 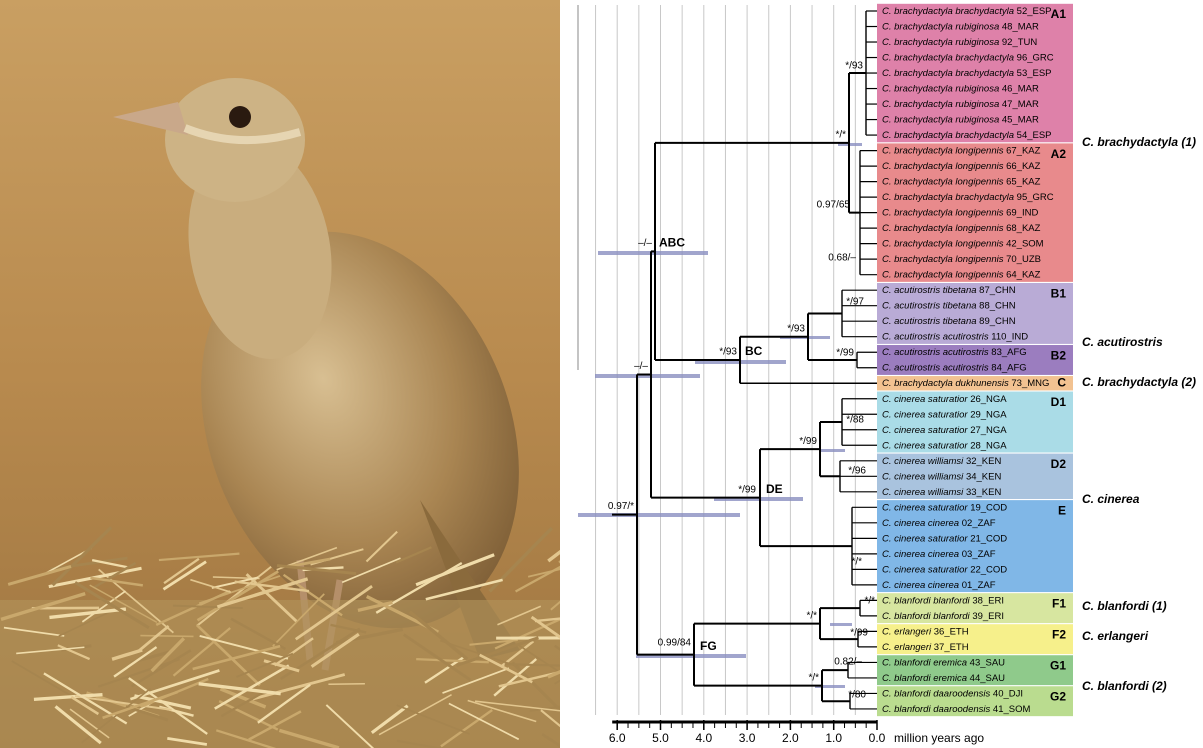 What do you see at coordinates (968, 197) in the screenshot?
I see `taxon-label: C. brachydactyla brachydactyla 95_GRC` at bounding box center [968, 197].